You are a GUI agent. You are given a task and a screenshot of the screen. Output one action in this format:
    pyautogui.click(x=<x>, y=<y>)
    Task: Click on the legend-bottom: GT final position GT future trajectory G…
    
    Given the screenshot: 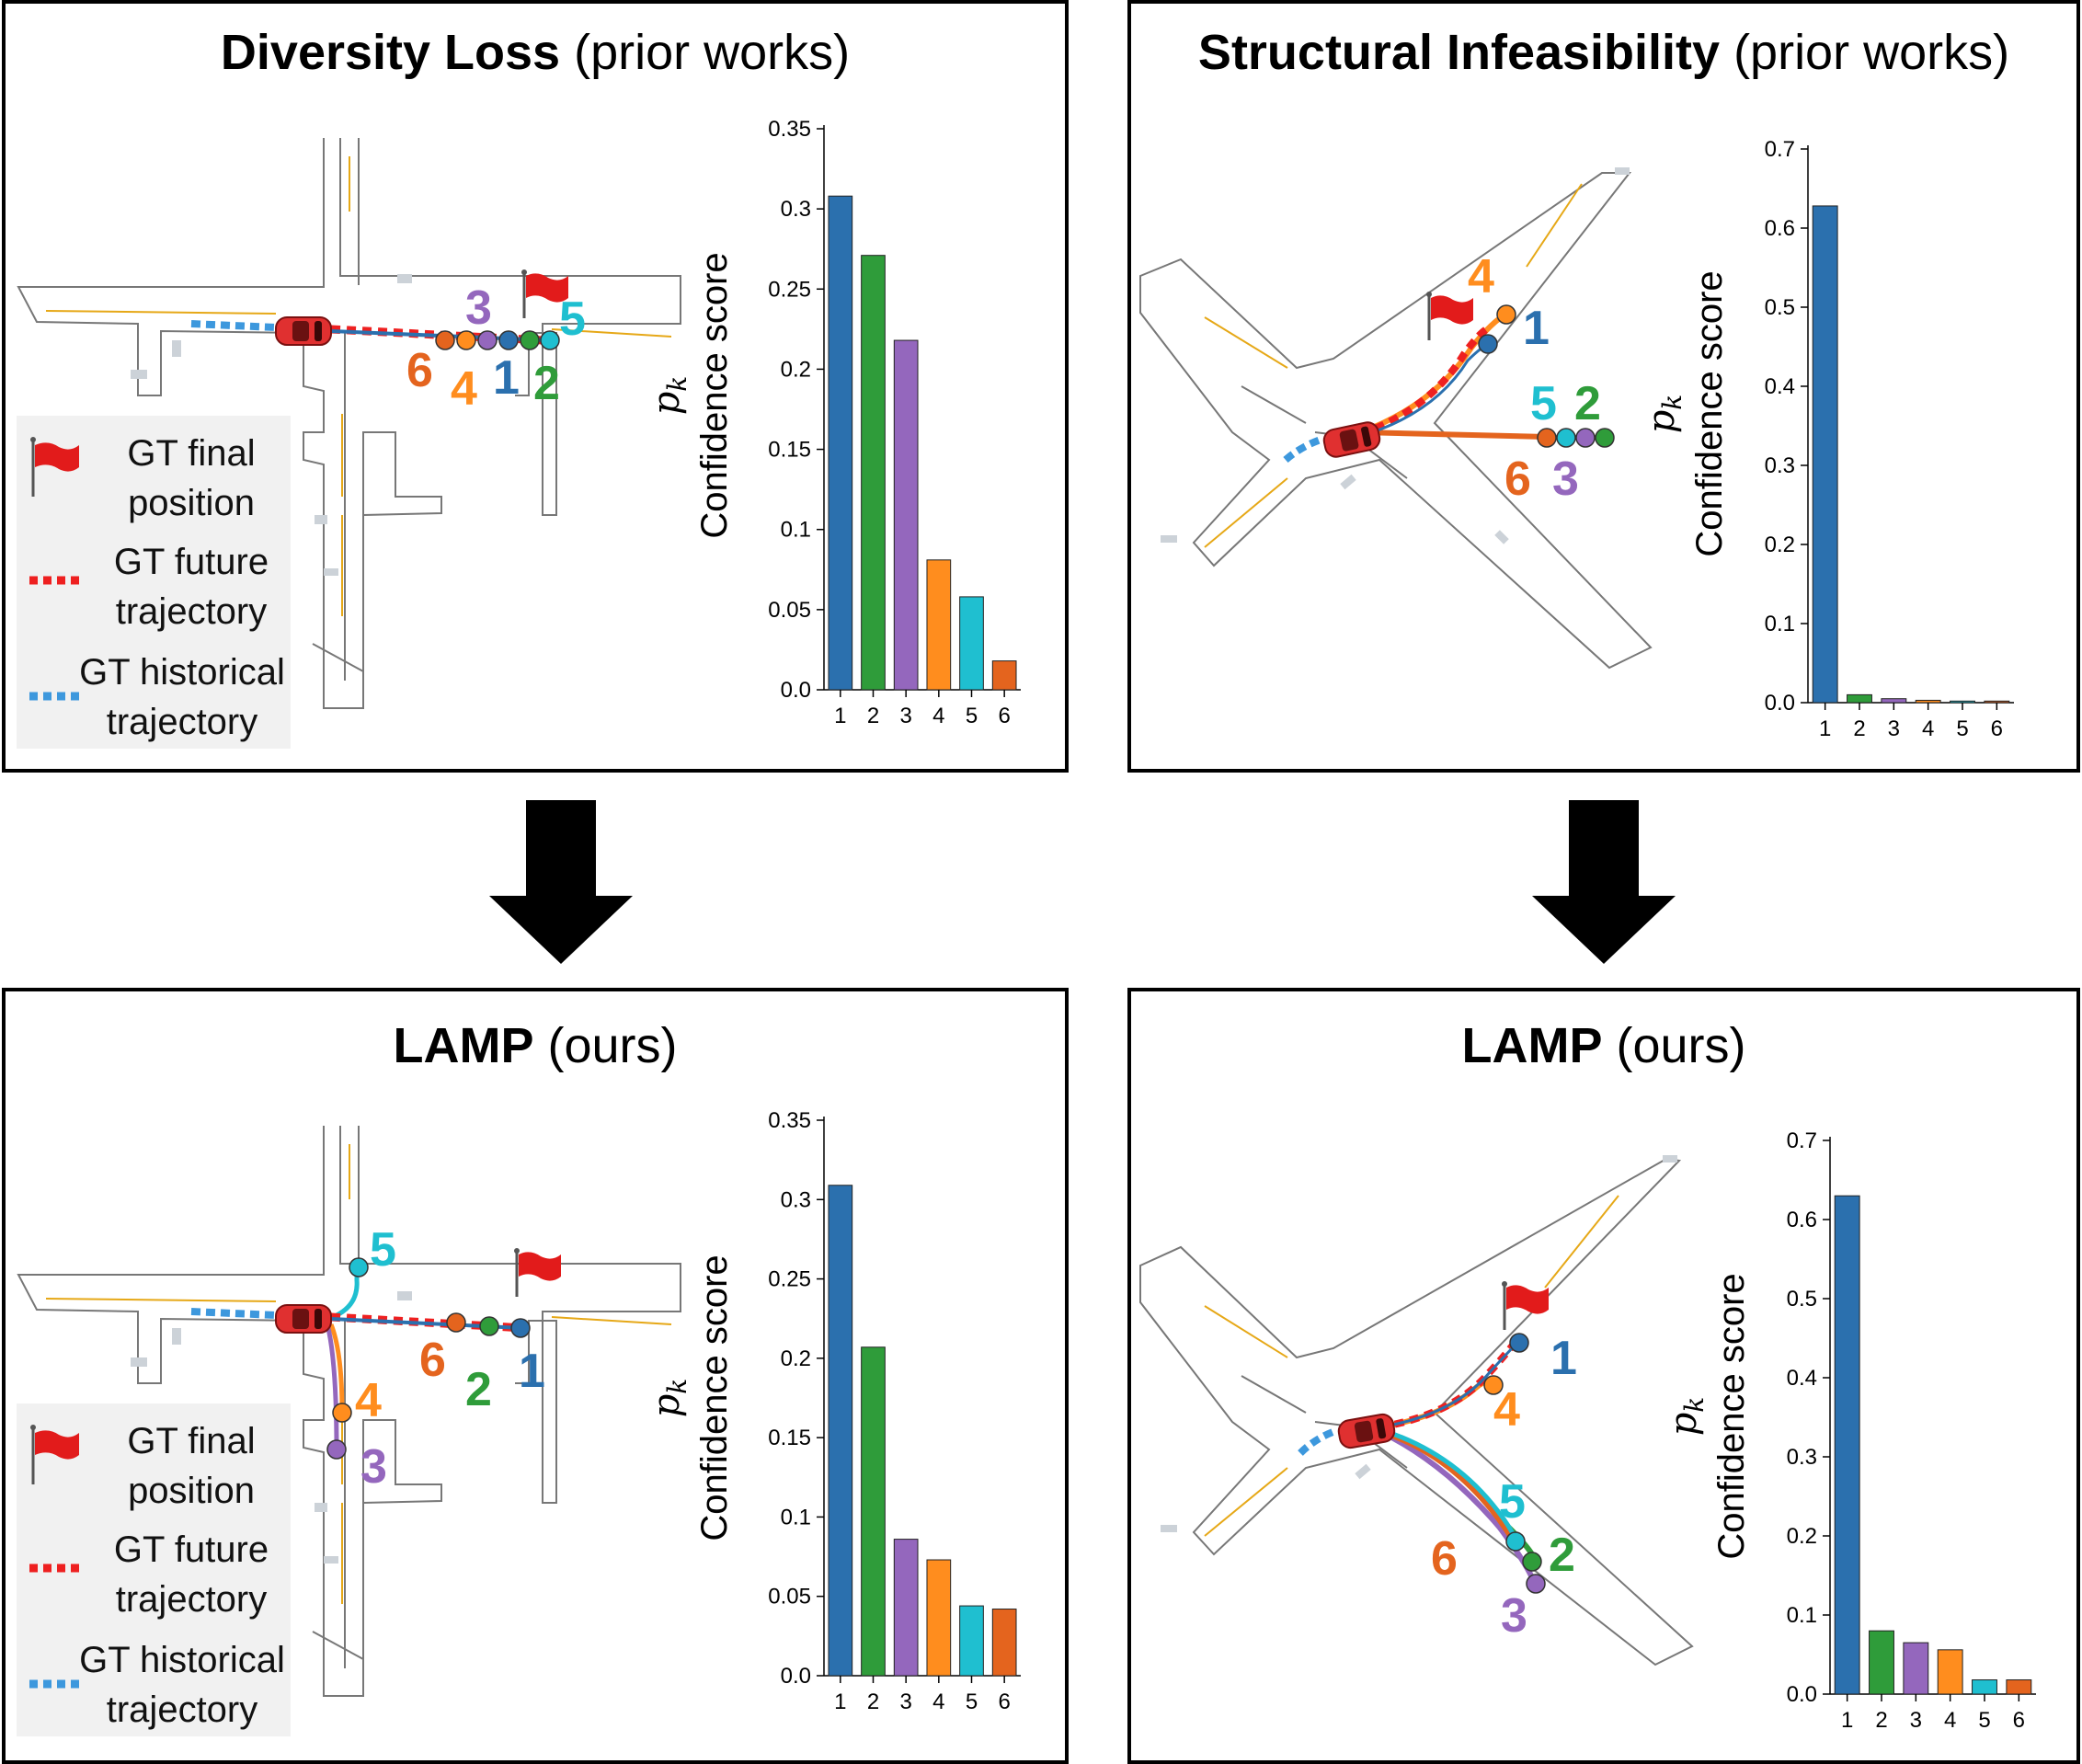 What is the action you would take?
    pyautogui.click(x=154, y=1569)
    